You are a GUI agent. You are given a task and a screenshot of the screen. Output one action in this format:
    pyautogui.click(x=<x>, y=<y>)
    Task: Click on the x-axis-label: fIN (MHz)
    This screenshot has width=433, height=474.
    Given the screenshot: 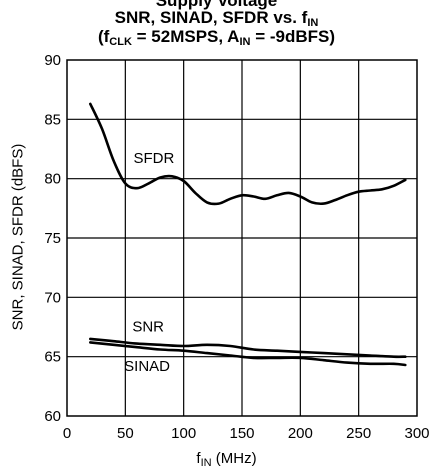 What is the action you would take?
    pyautogui.click(x=216, y=459)
    